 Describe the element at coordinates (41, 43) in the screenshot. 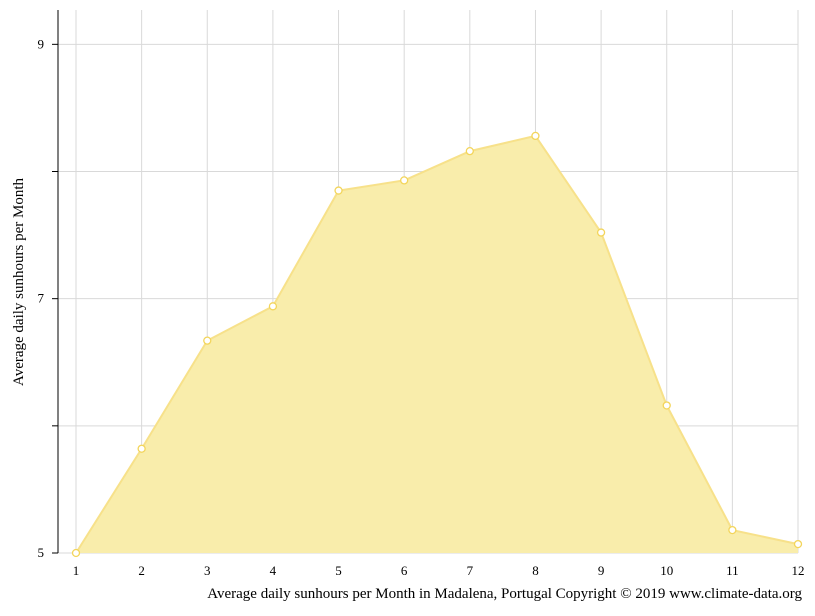

I see `y-tick-label-9: 9` at that location.